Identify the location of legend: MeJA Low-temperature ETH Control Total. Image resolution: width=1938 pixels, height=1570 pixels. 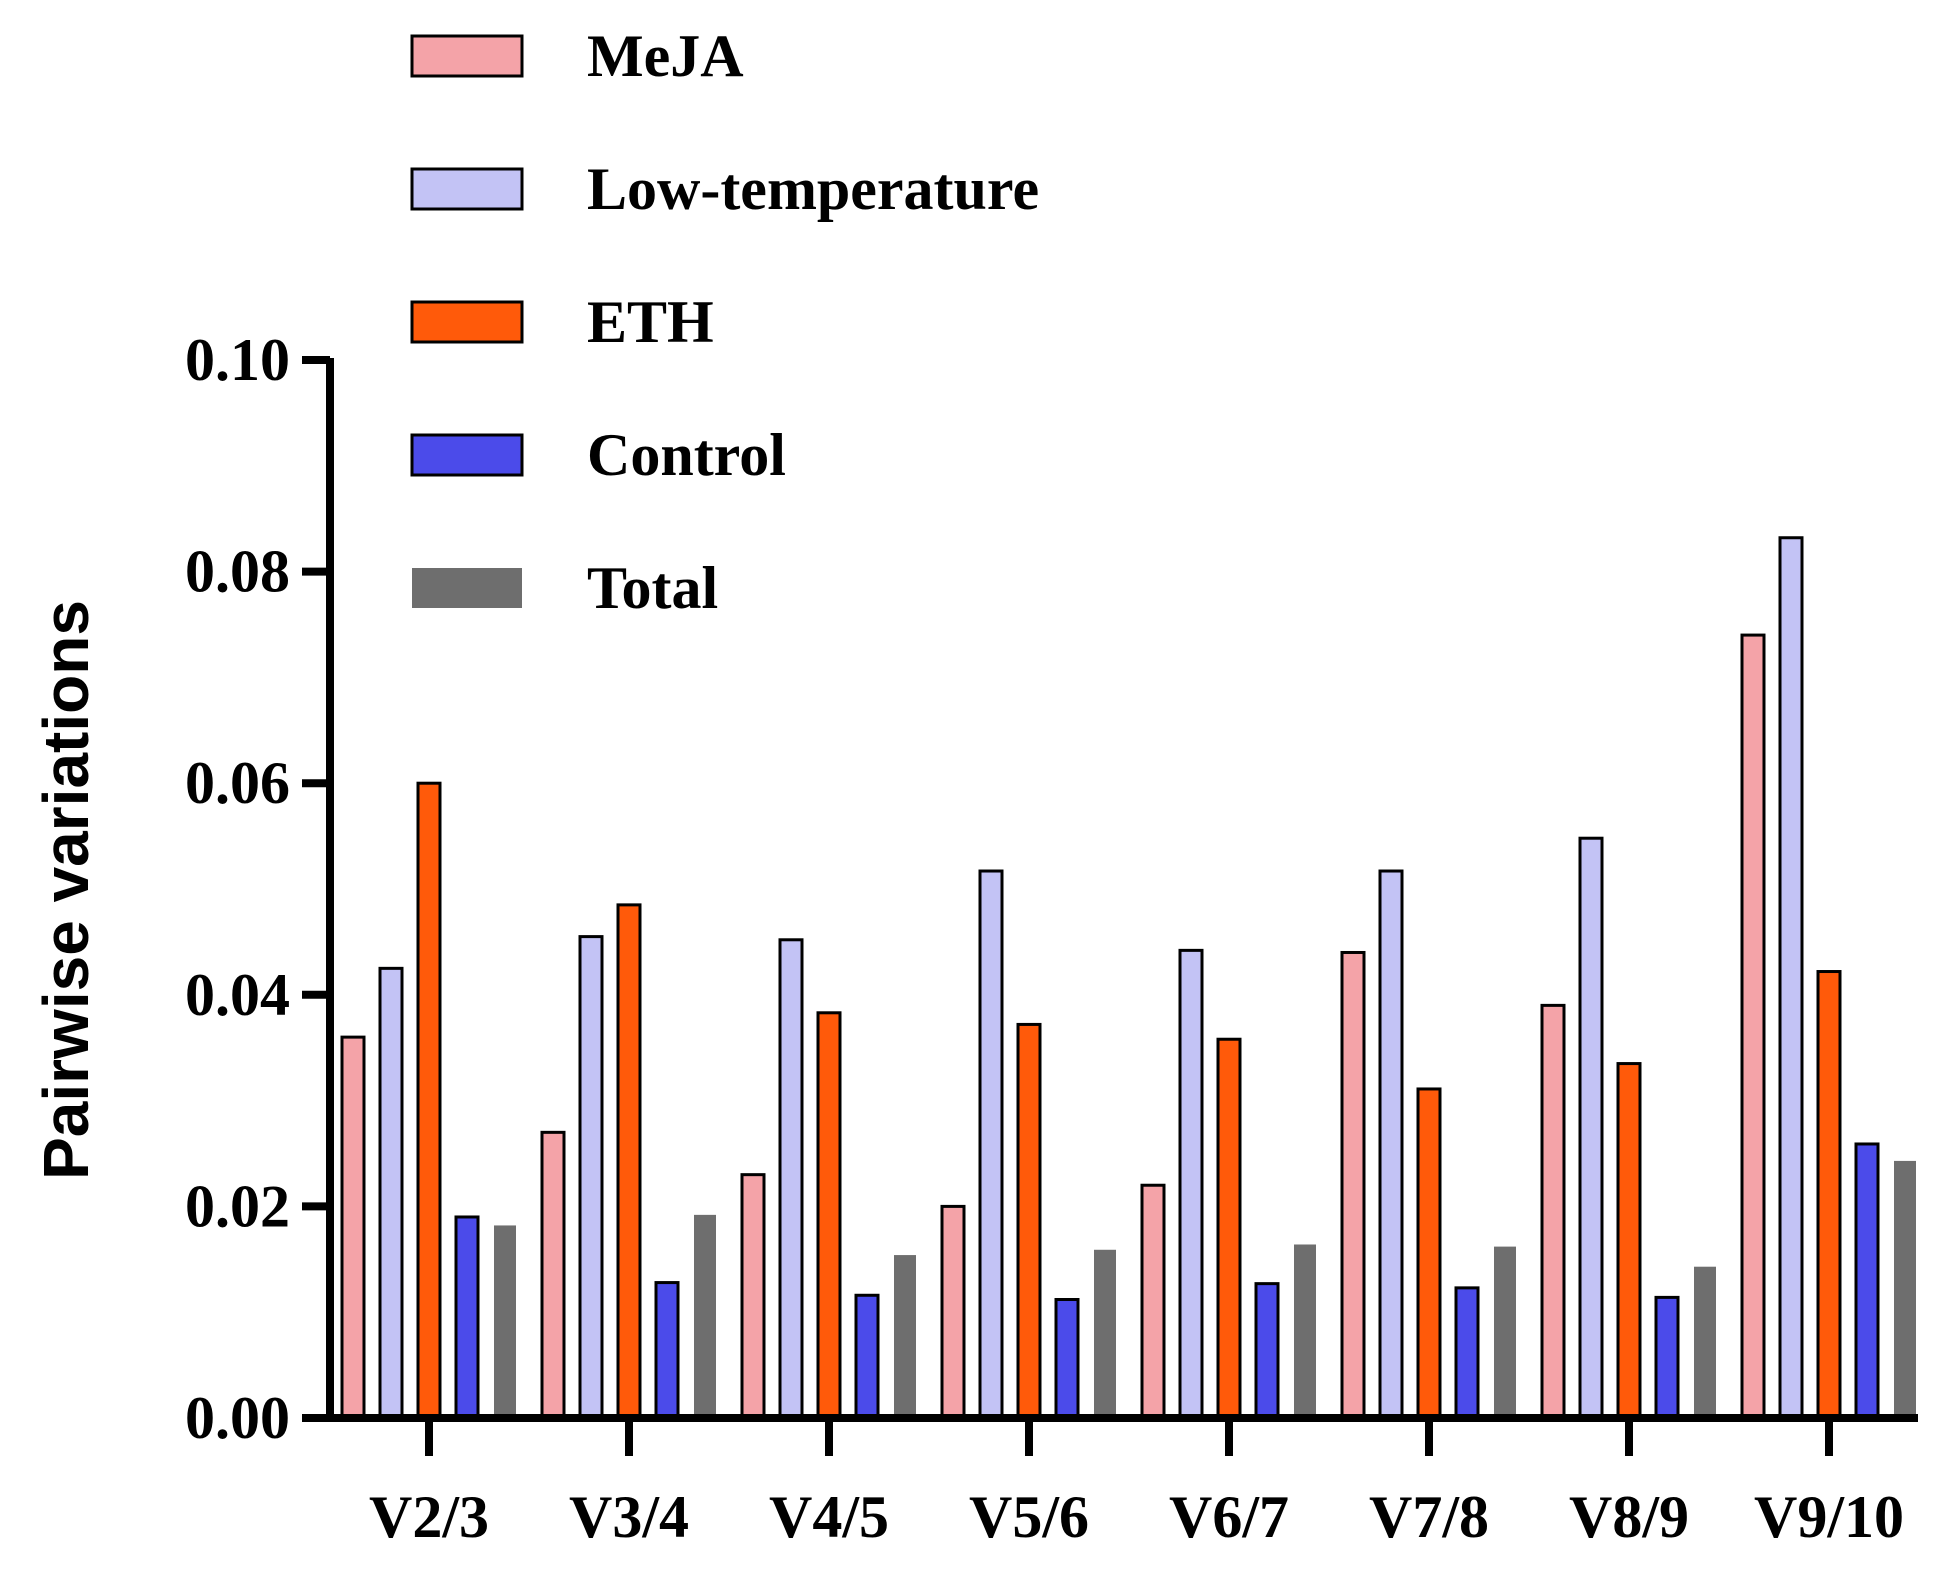
(724, 322).